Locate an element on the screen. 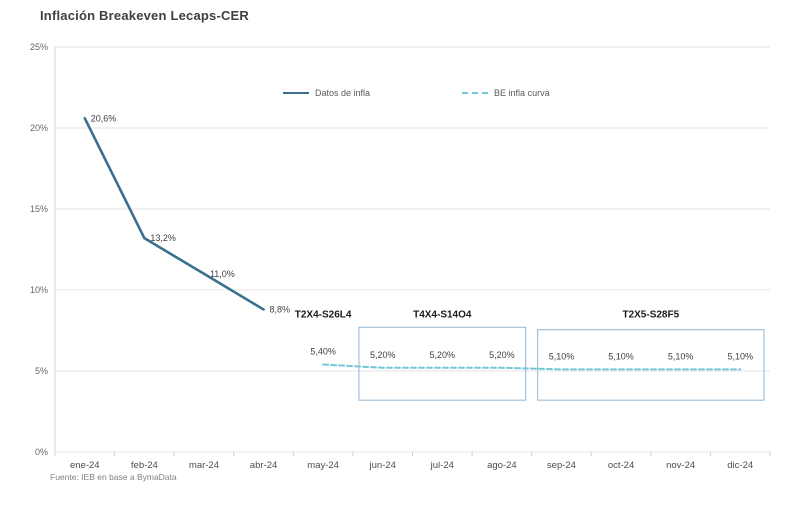  legend-label-be-infla-curva: BE infla curva is located at coordinates (522, 93).